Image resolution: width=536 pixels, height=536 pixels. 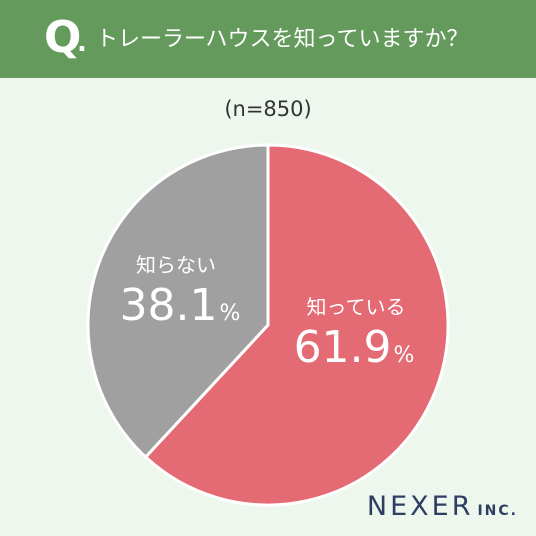 I want to click on slice-value-unit-unknown: %, so click(x=230, y=313).